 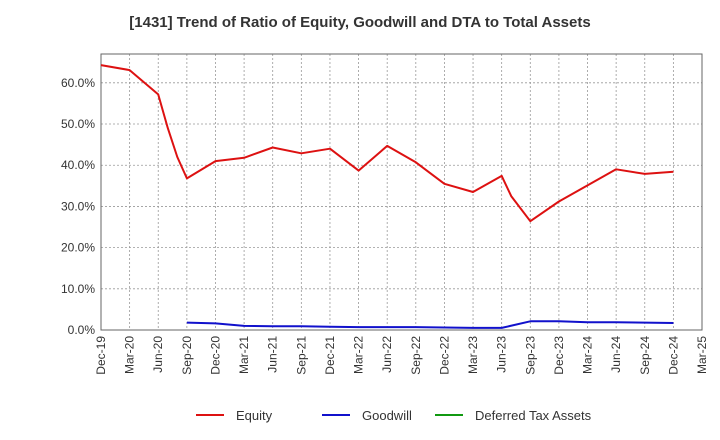 I want to click on x-tick-label: Jun-21, so click(x=273, y=354).